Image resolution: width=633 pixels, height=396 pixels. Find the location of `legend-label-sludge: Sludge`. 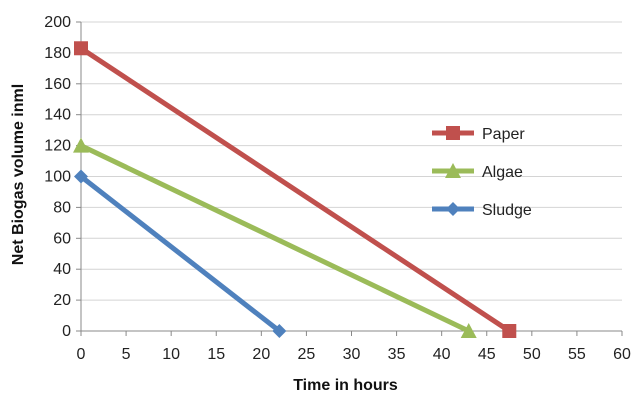

legend-label-sludge: Sludge is located at coordinates (507, 210).